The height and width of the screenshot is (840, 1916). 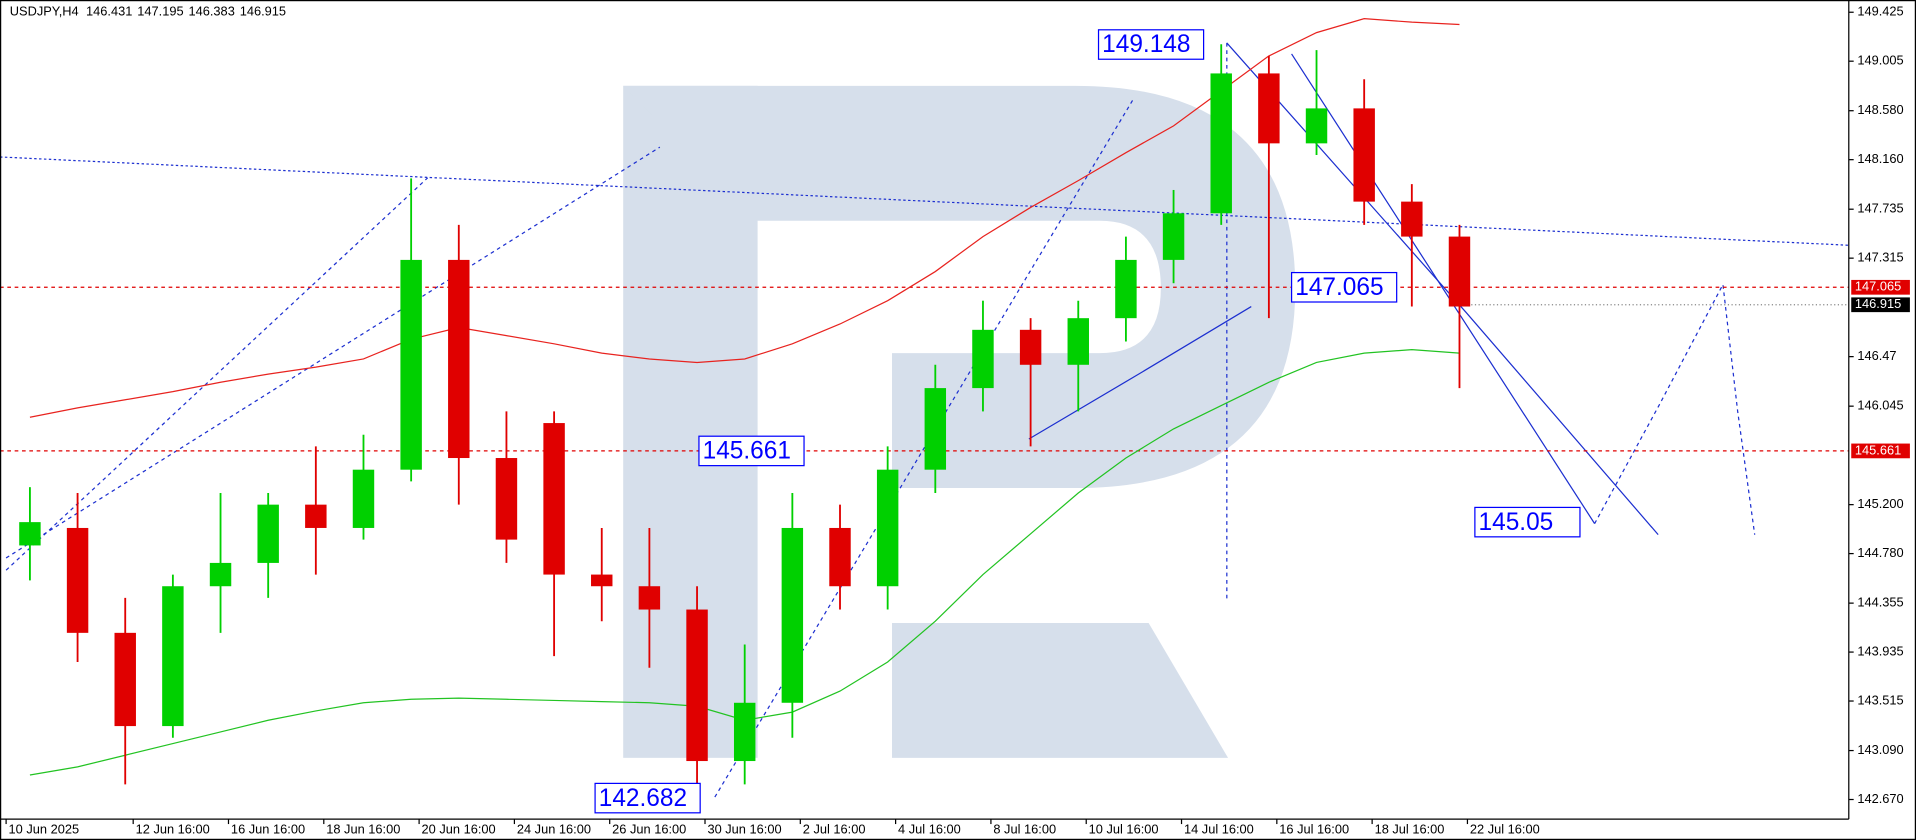 What do you see at coordinates (1880, 503) in the screenshot?
I see `y-tick-label: 145.200` at bounding box center [1880, 503].